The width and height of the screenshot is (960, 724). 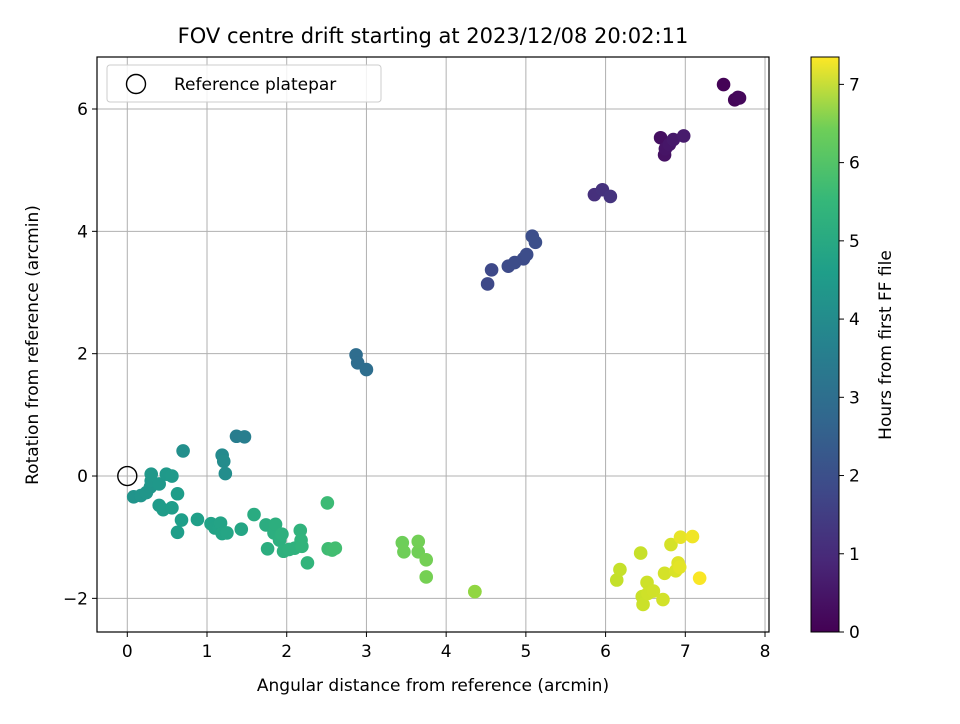 What do you see at coordinates (82, 232) in the screenshot?
I see `y-tick-label: 4` at bounding box center [82, 232].